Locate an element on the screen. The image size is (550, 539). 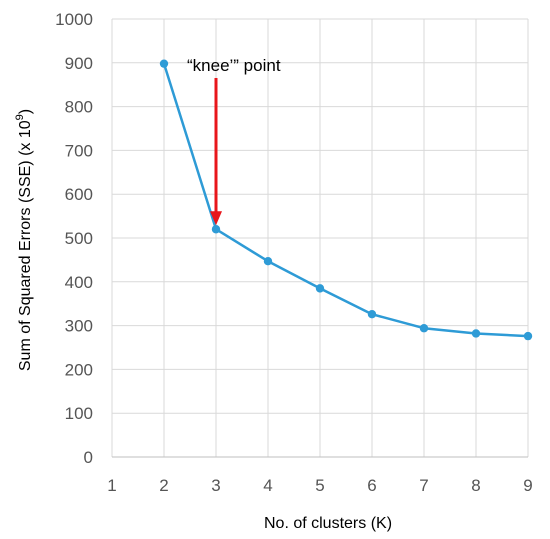
x-tick-label: 1 is located at coordinates (111, 485).